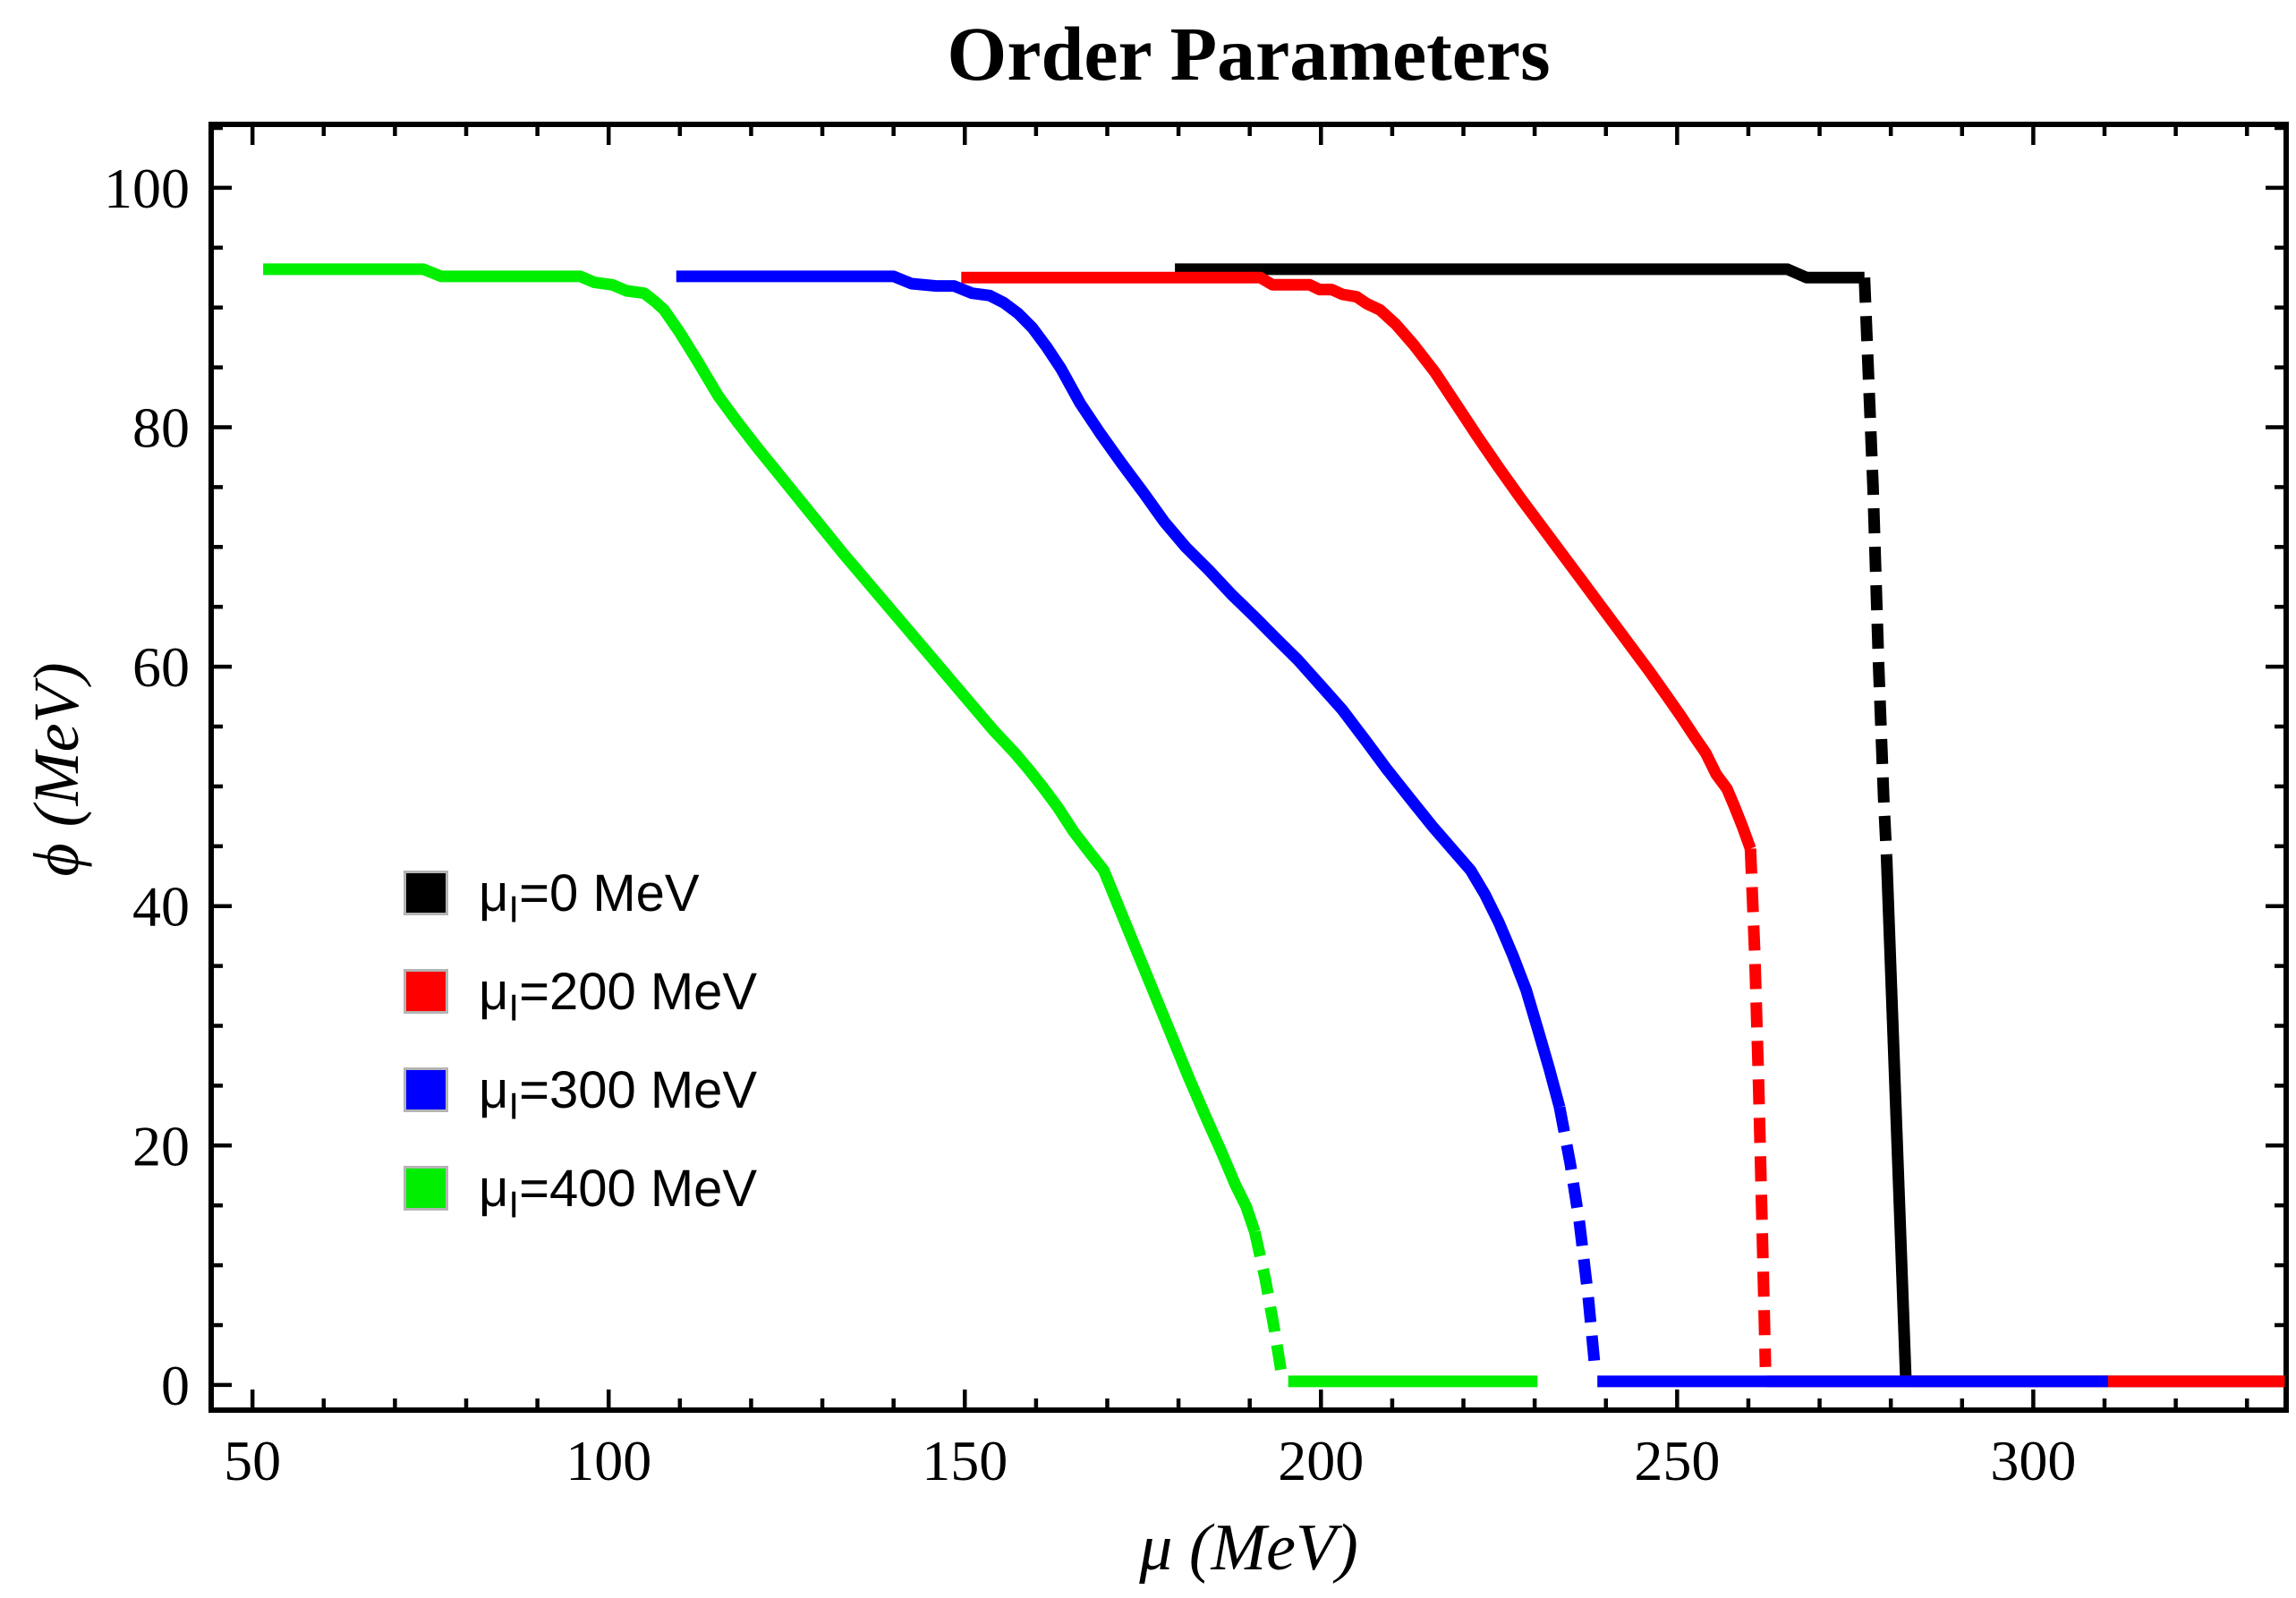  What do you see at coordinates (618, 1192) in the screenshot?
I see `legend-label: μI=400 MeV` at bounding box center [618, 1192].